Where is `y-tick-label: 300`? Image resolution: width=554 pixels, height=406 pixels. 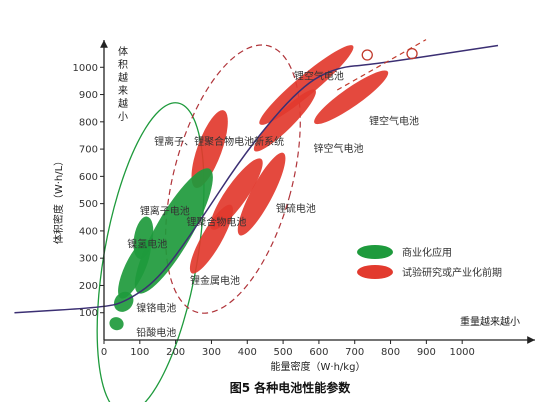
y-tick-label: 300 is located at coordinates (88, 259).